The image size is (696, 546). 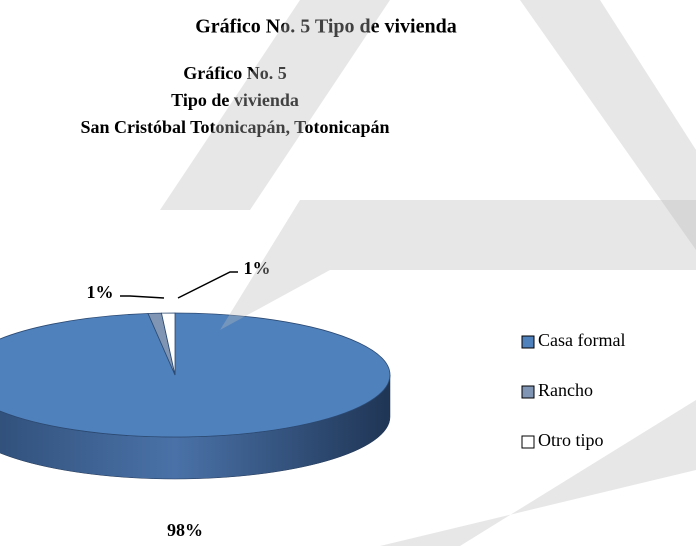 What do you see at coordinates (234, 127) in the screenshot?
I see `chart-title: San Cristóbal Totonicapán, Totonicapán` at bounding box center [234, 127].